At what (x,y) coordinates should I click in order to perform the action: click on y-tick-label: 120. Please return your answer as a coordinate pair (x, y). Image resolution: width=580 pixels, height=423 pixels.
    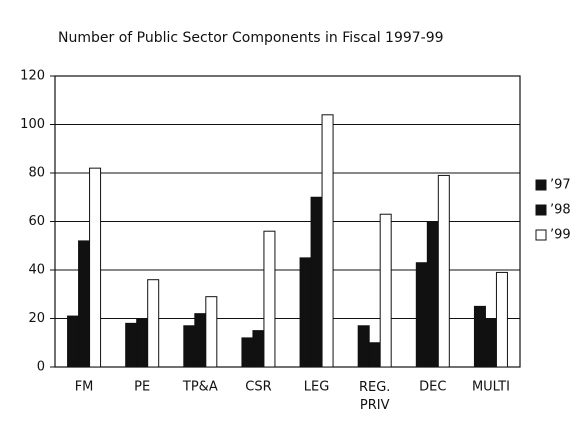
    Looking at the image, I should click on (32, 76).